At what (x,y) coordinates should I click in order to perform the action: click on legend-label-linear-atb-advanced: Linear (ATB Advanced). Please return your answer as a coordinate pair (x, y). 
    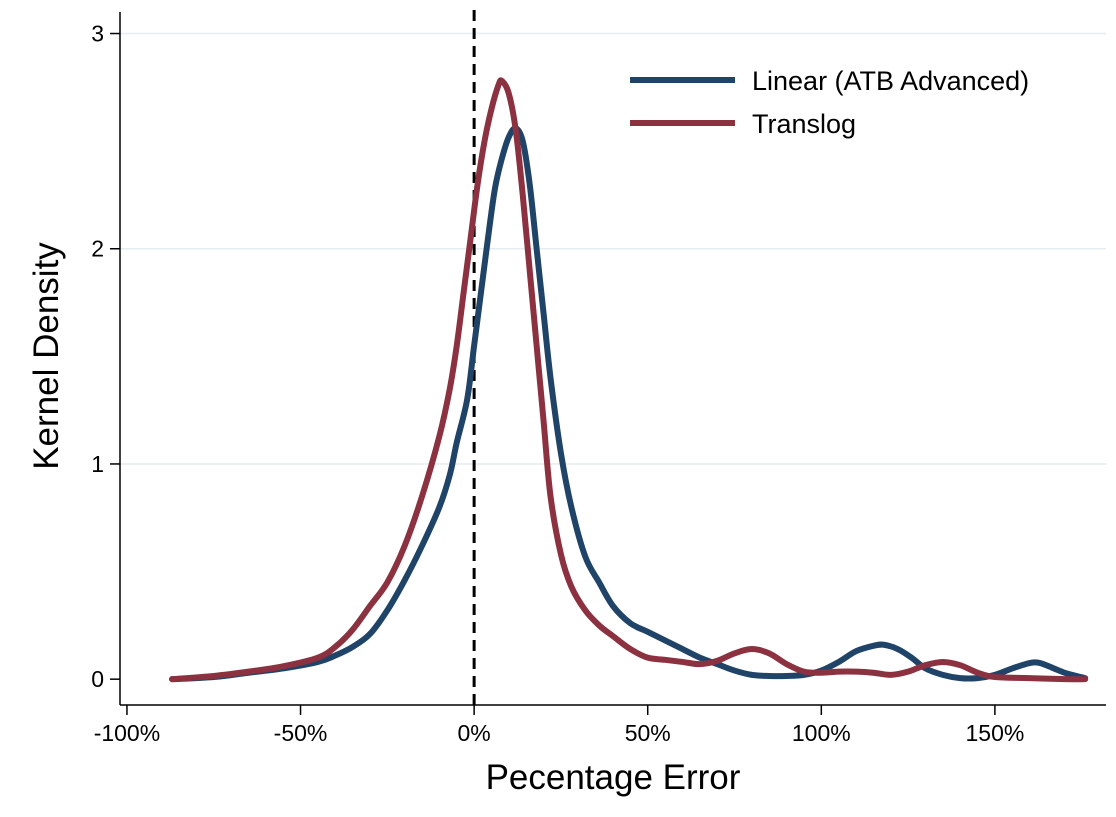
    Looking at the image, I should click on (890, 81).